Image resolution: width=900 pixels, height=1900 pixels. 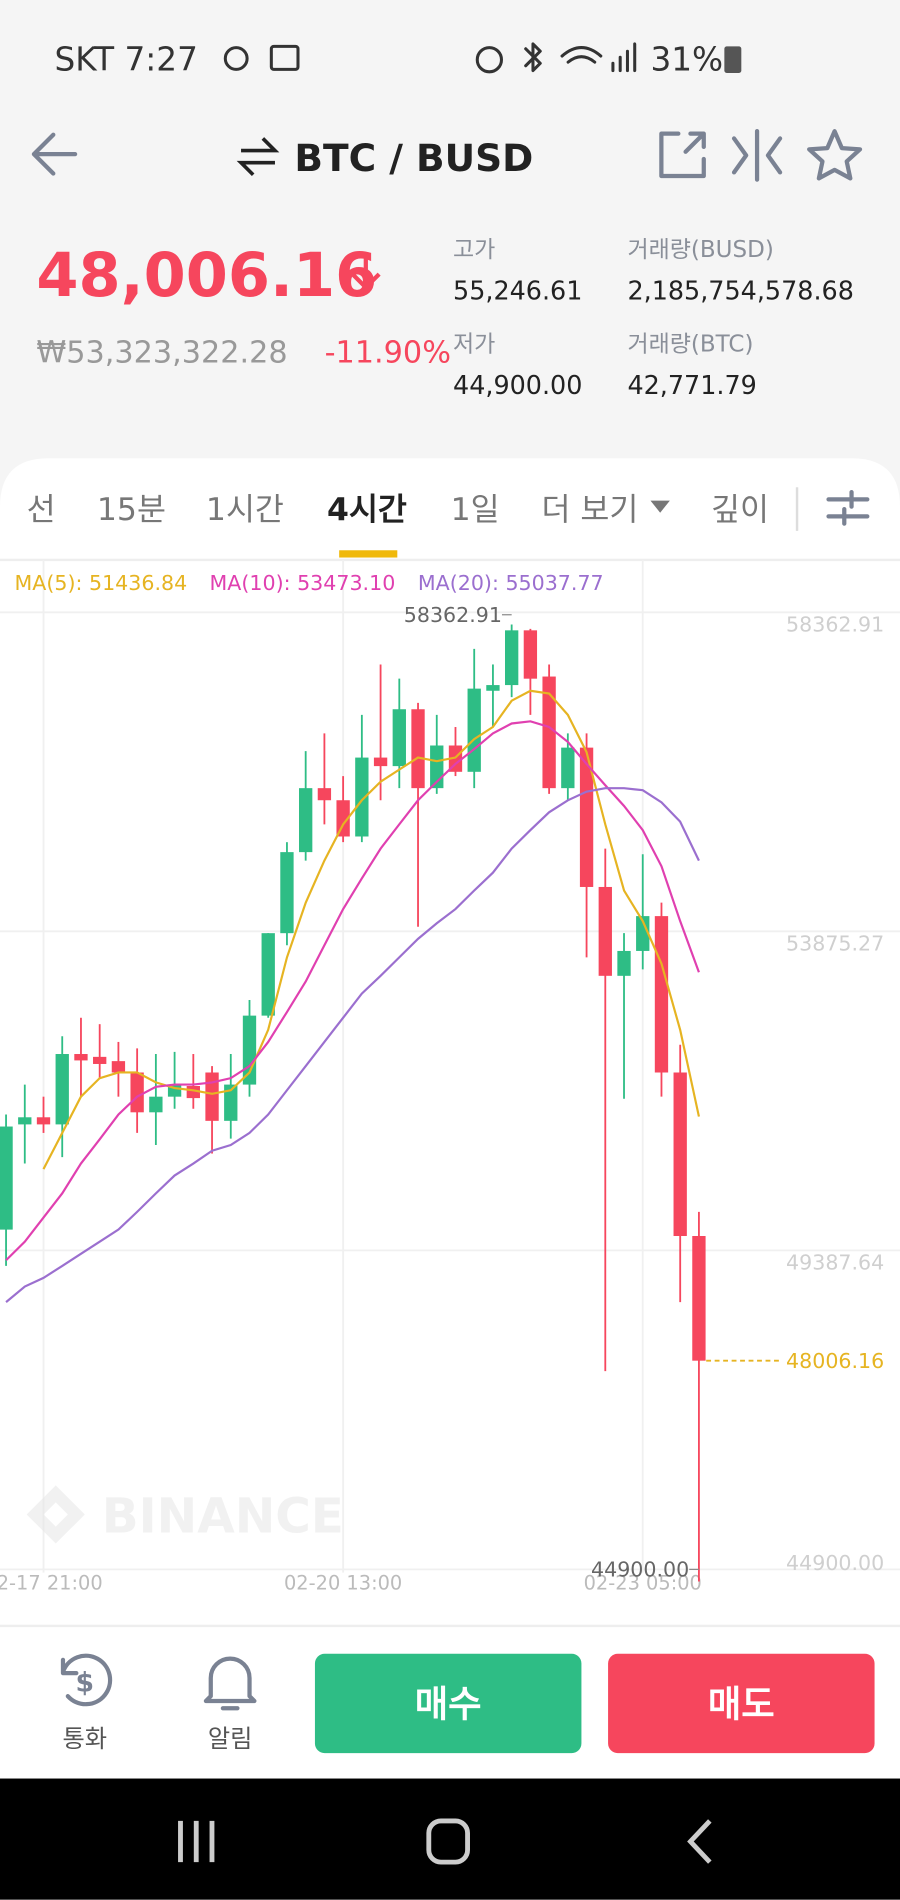 I want to click on status-battery: 31%, so click(x=686, y=60).